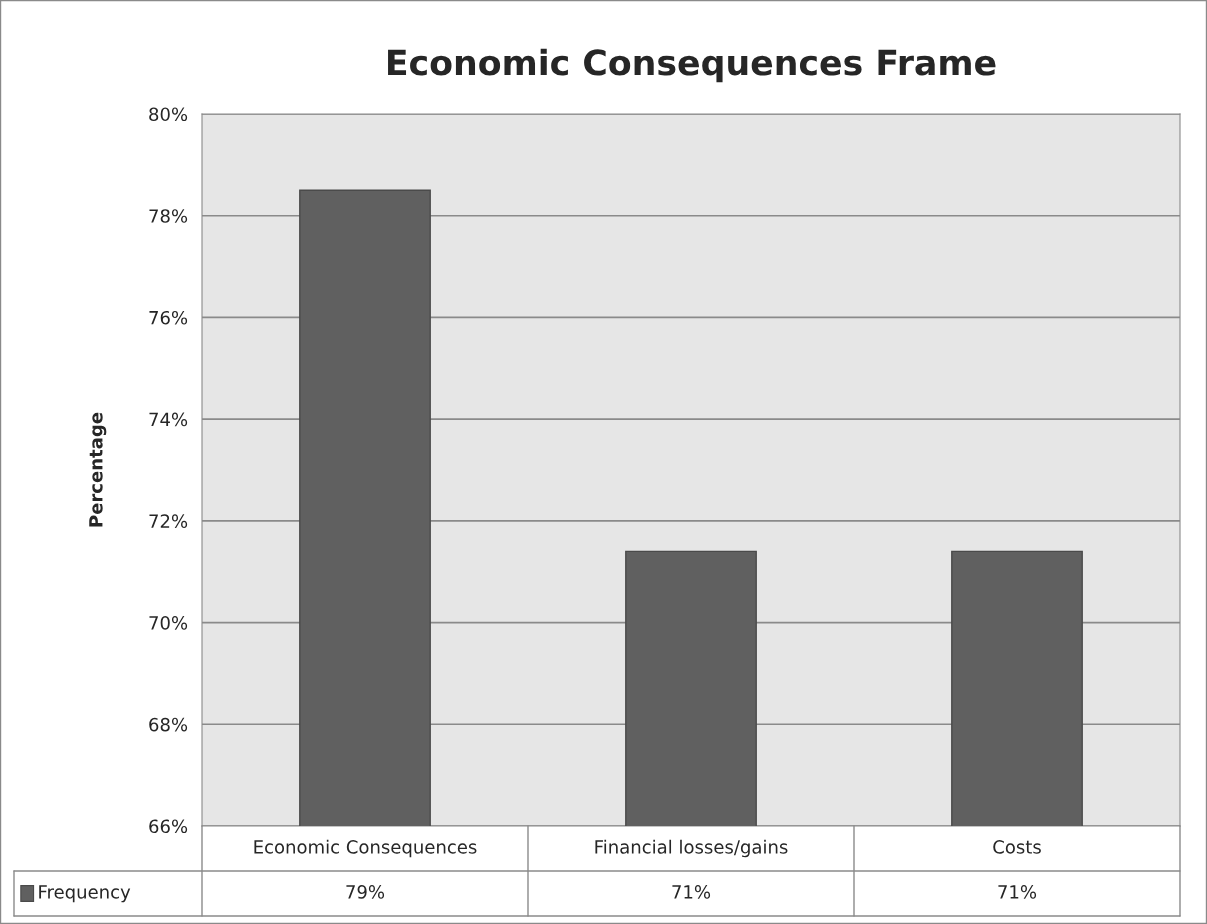 The image size is (1207, 924). Describe the element at coordinates (168, 419) in the screenshot. I see `y-tick-label: 74%` at that location.